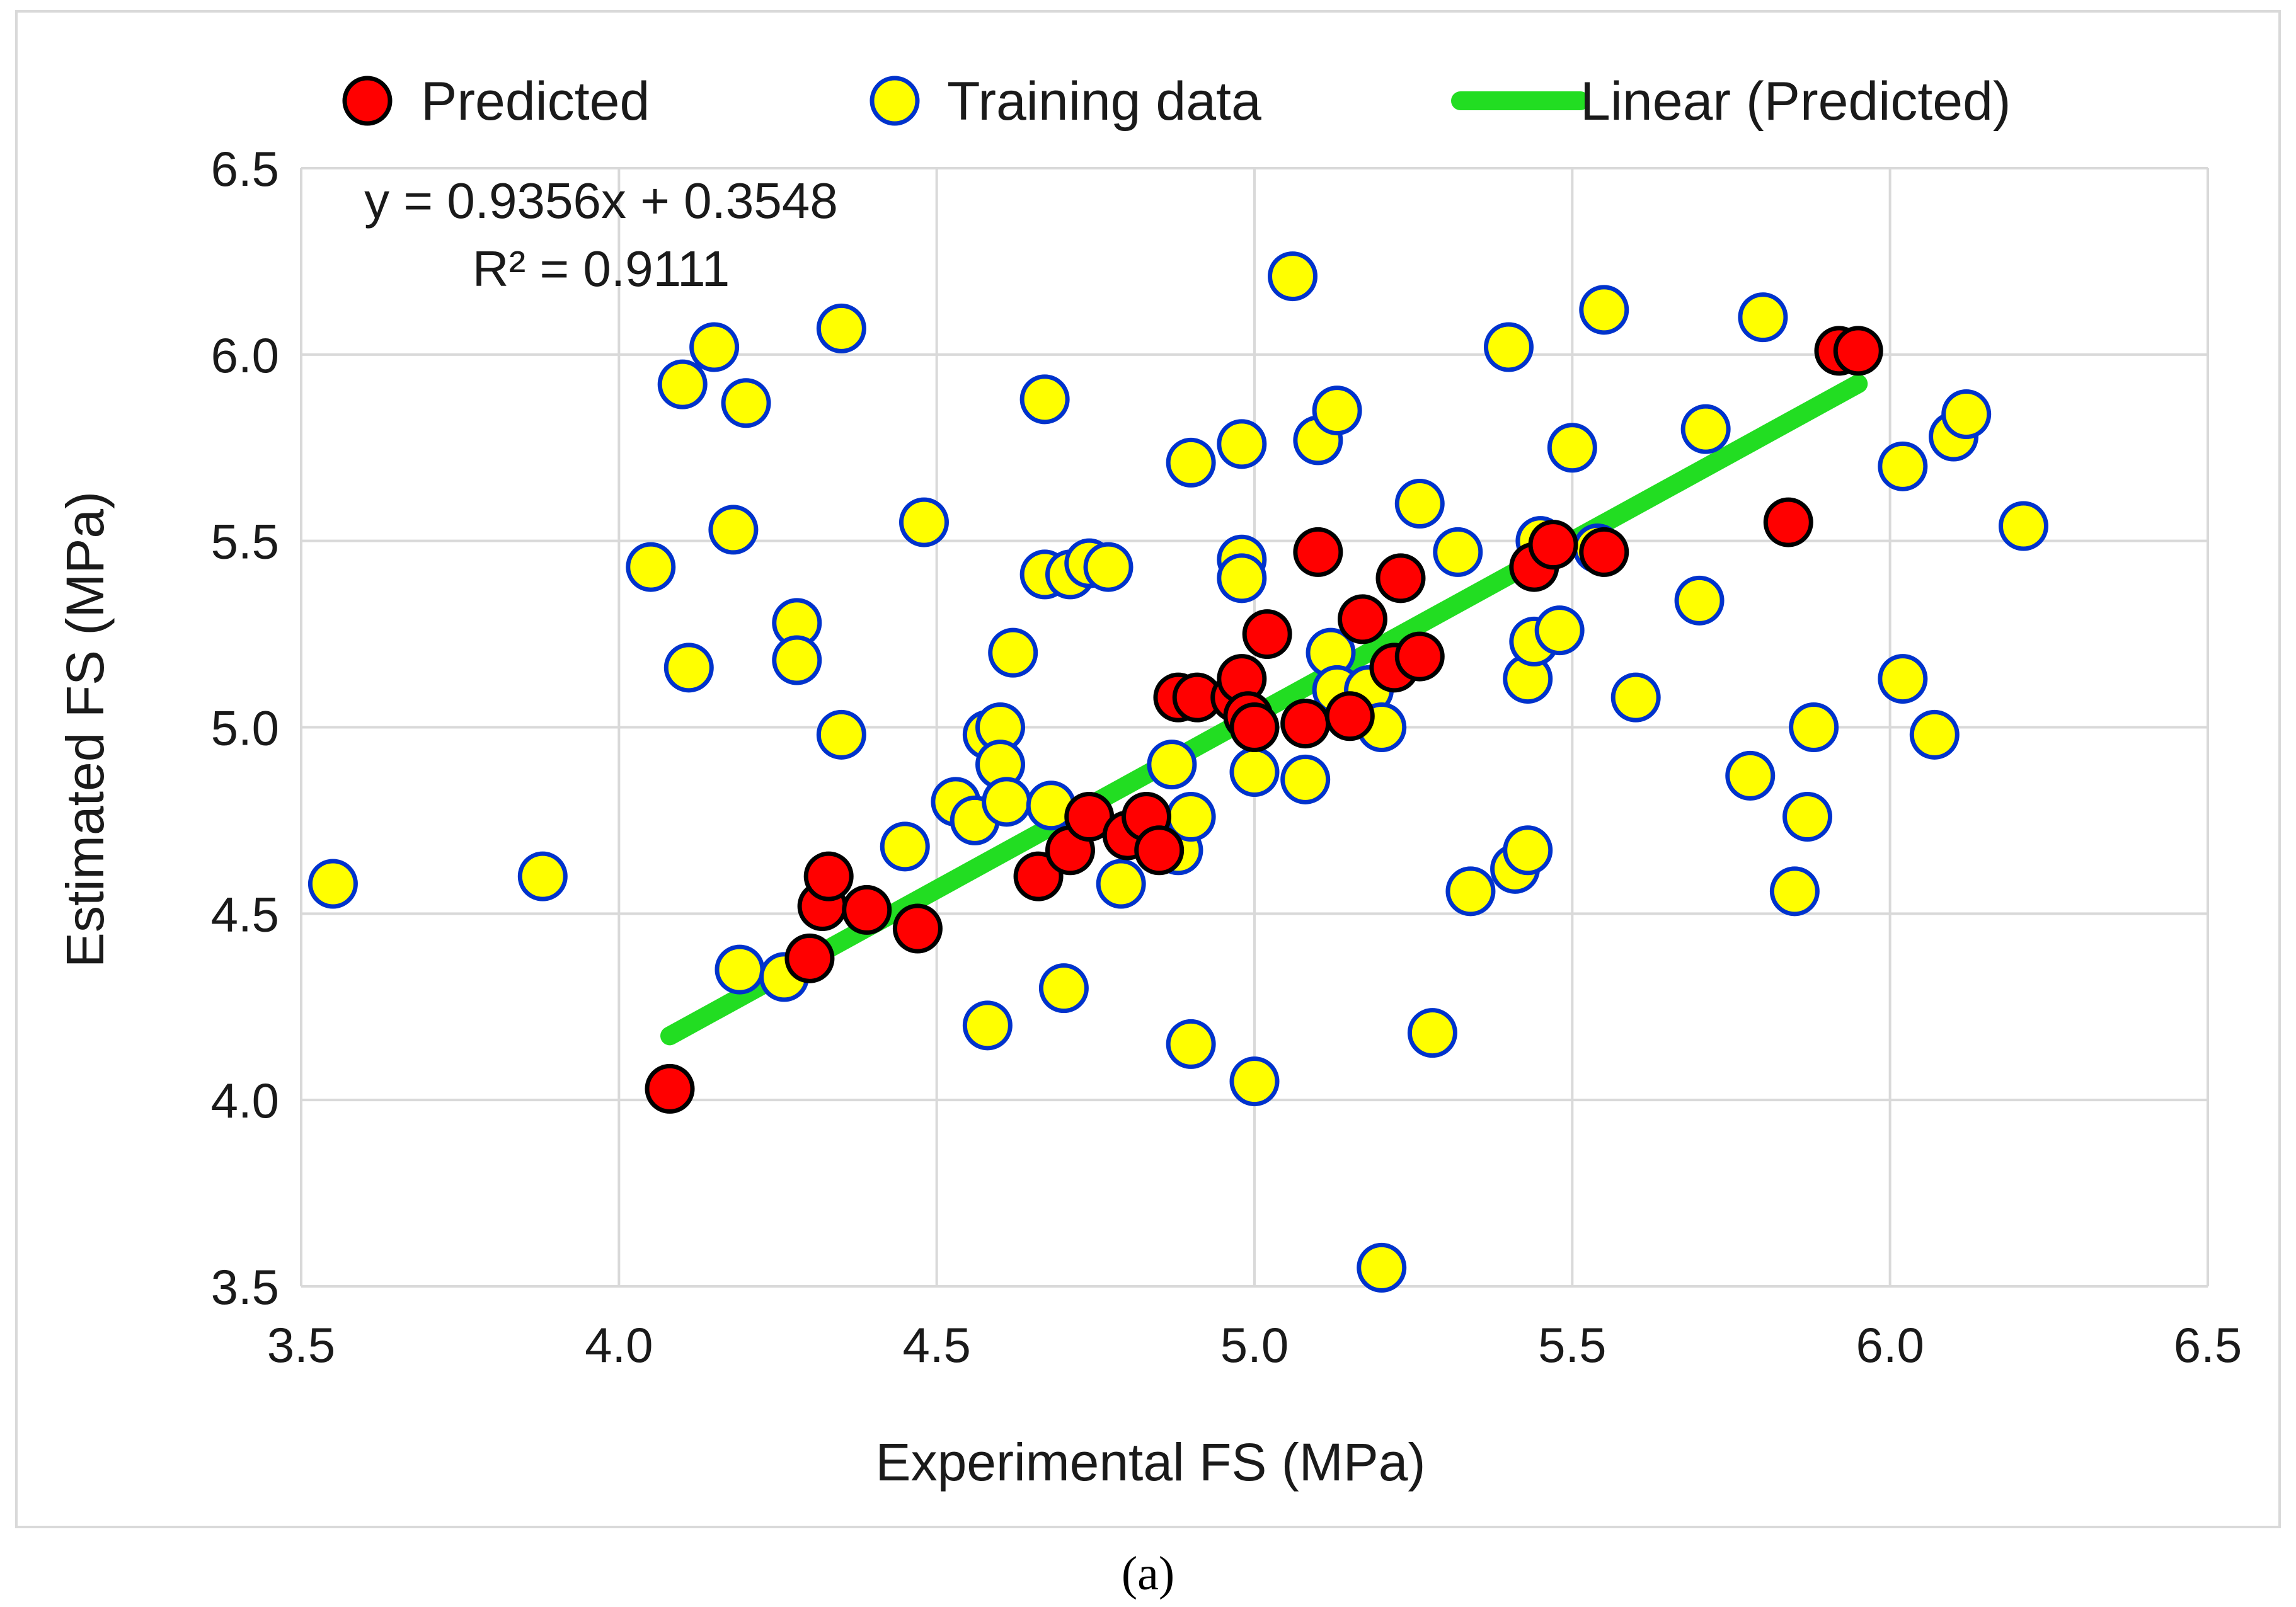  Describe the element at coordinates (1104, 101) in the screenshot. I see `legend-label-training: Training data` at that location.